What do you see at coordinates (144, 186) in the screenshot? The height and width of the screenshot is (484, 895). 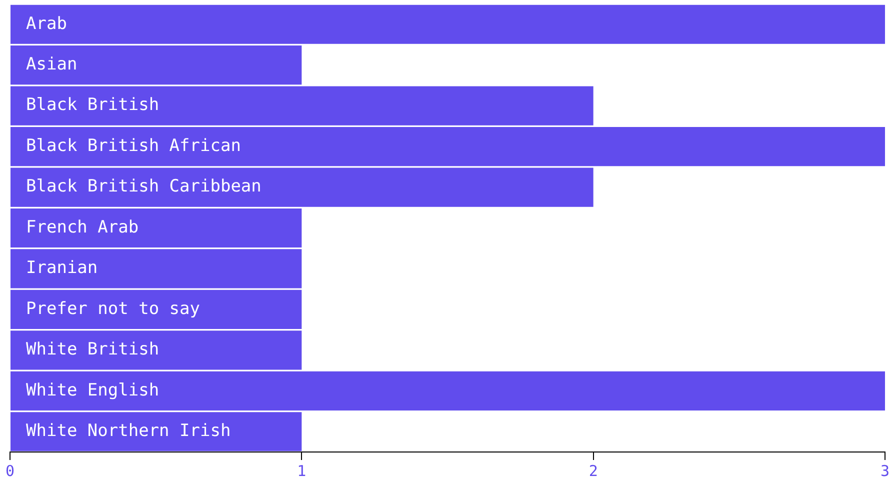 I see `y-tick-label: Black British Caribbean` at bounding box center [144, 186].